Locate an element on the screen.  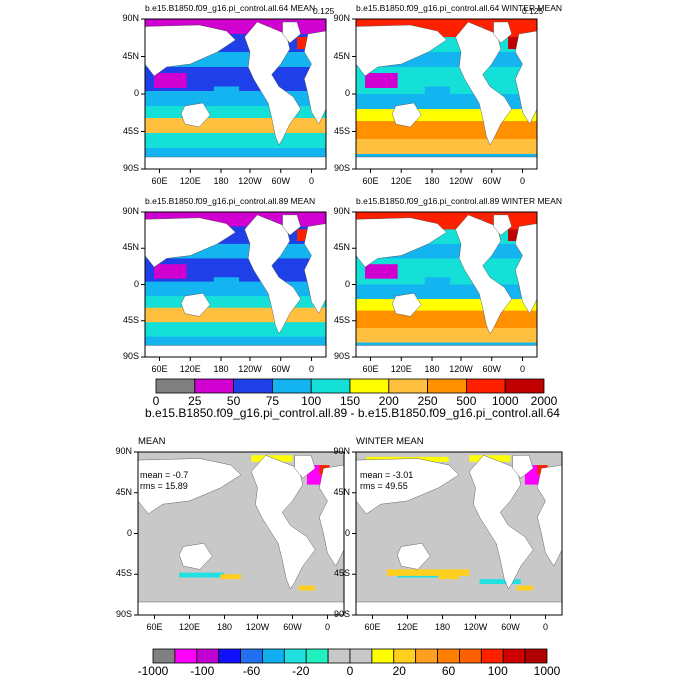
stat-mean-2: mean = -3.01 is located at coordinates (387, 475).